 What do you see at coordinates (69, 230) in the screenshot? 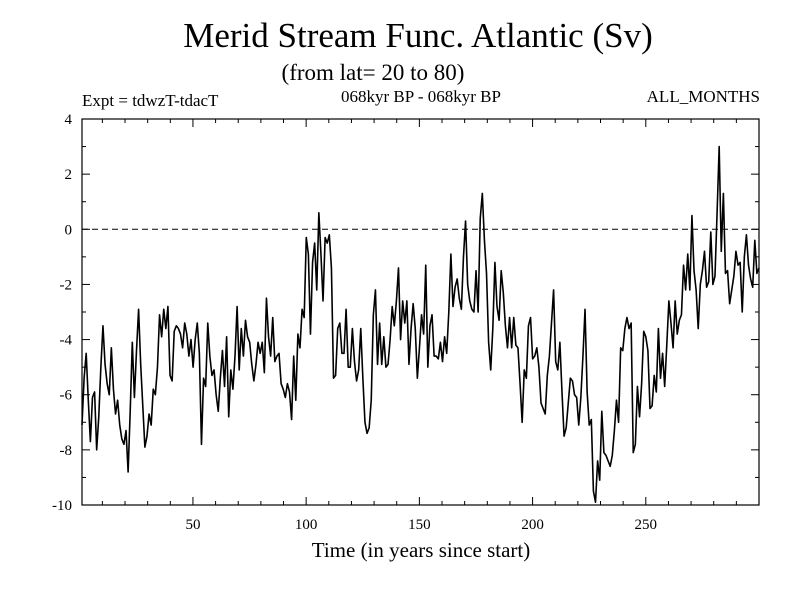
I see `y-tick-label: 0` at bounding box center [69, 230].